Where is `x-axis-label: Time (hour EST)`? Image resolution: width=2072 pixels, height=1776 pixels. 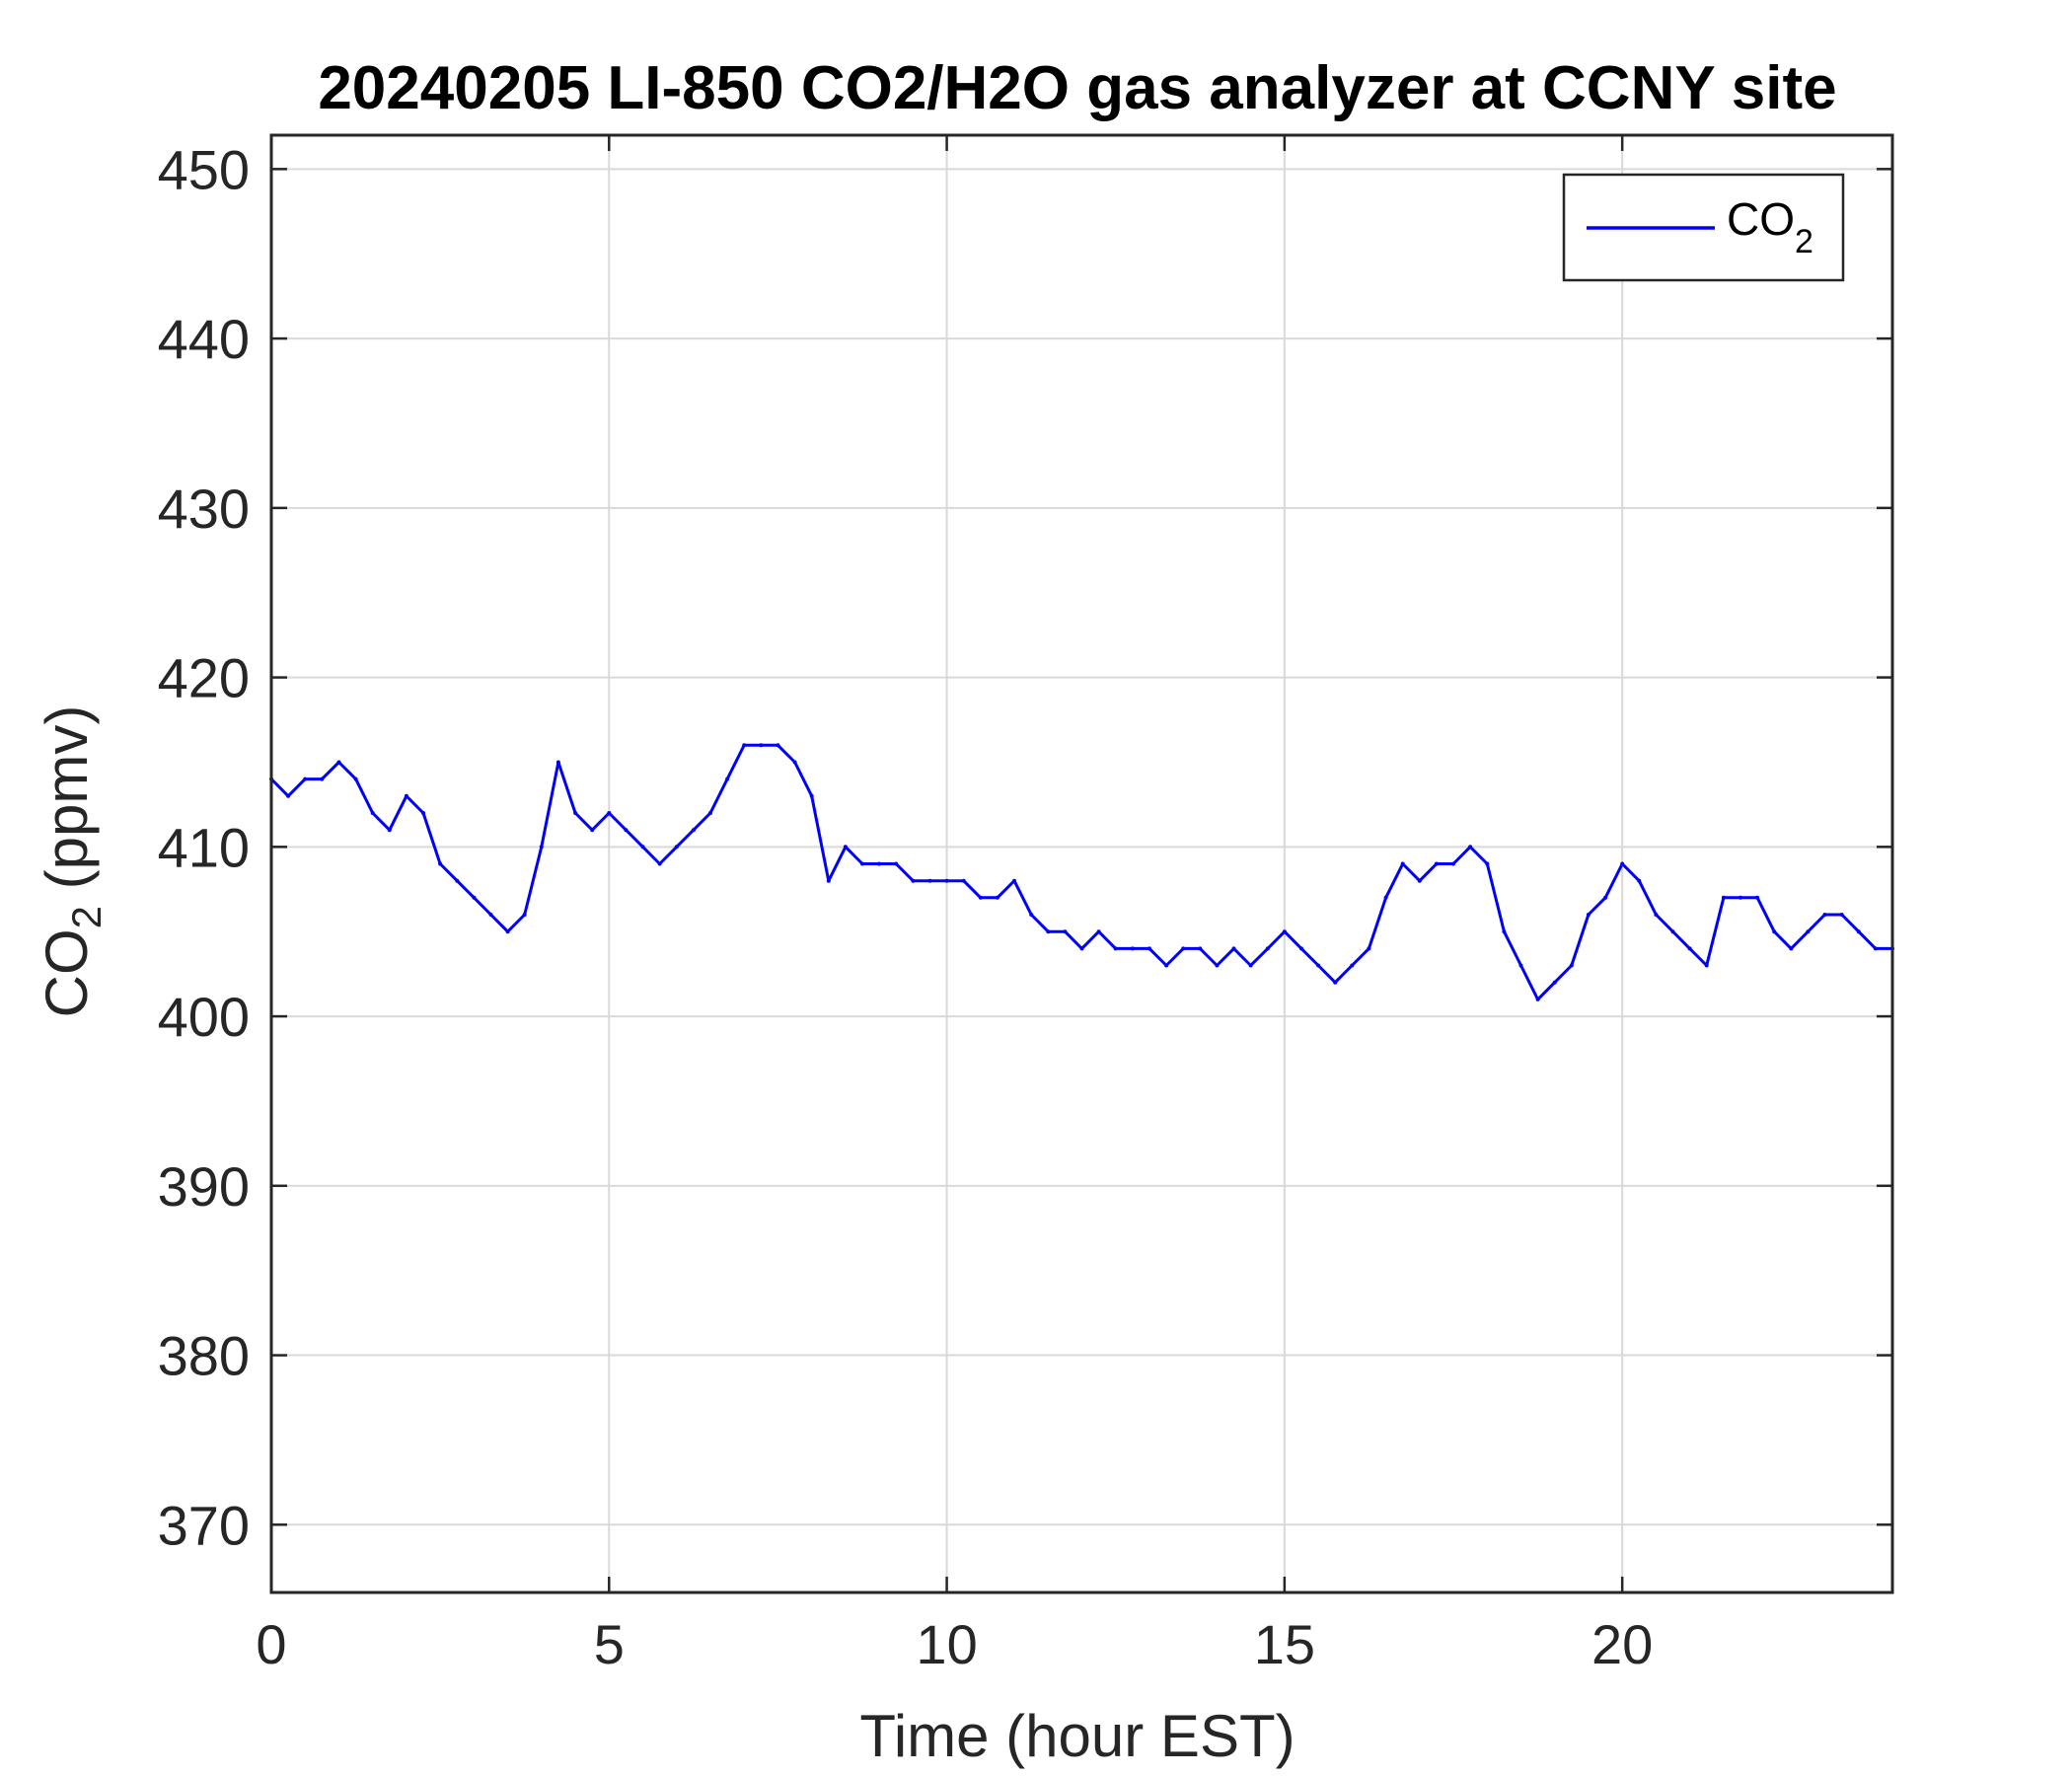
x-axis-label: Time (hour EST) is located at coordinates (1077, 1736).